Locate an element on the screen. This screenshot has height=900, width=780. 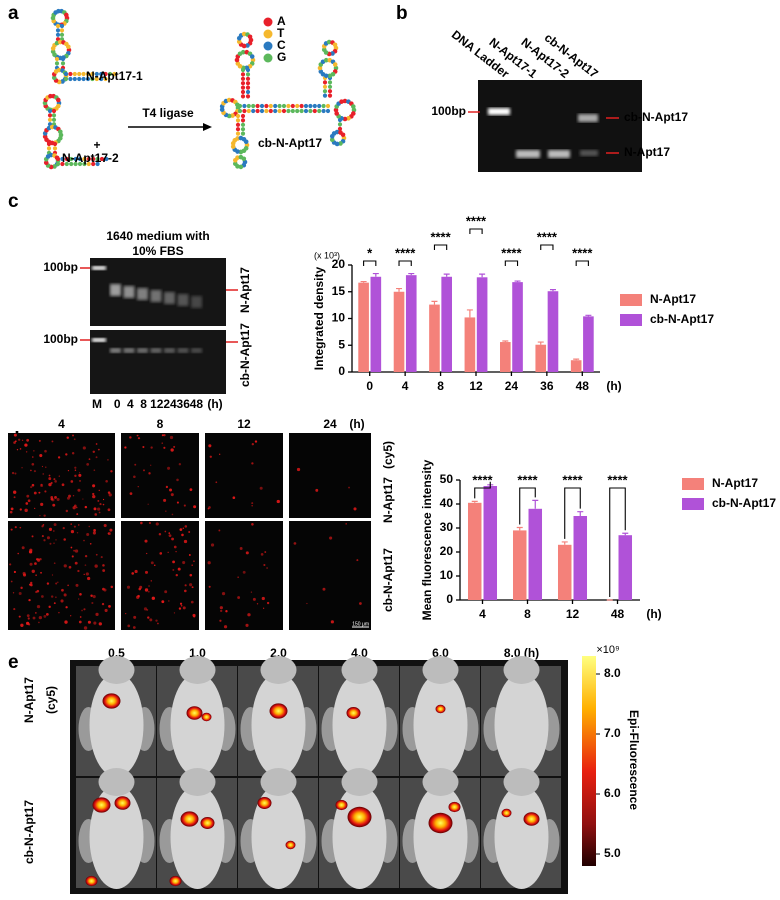
x-tick-label: 48 is located at coordinates (583, 386).